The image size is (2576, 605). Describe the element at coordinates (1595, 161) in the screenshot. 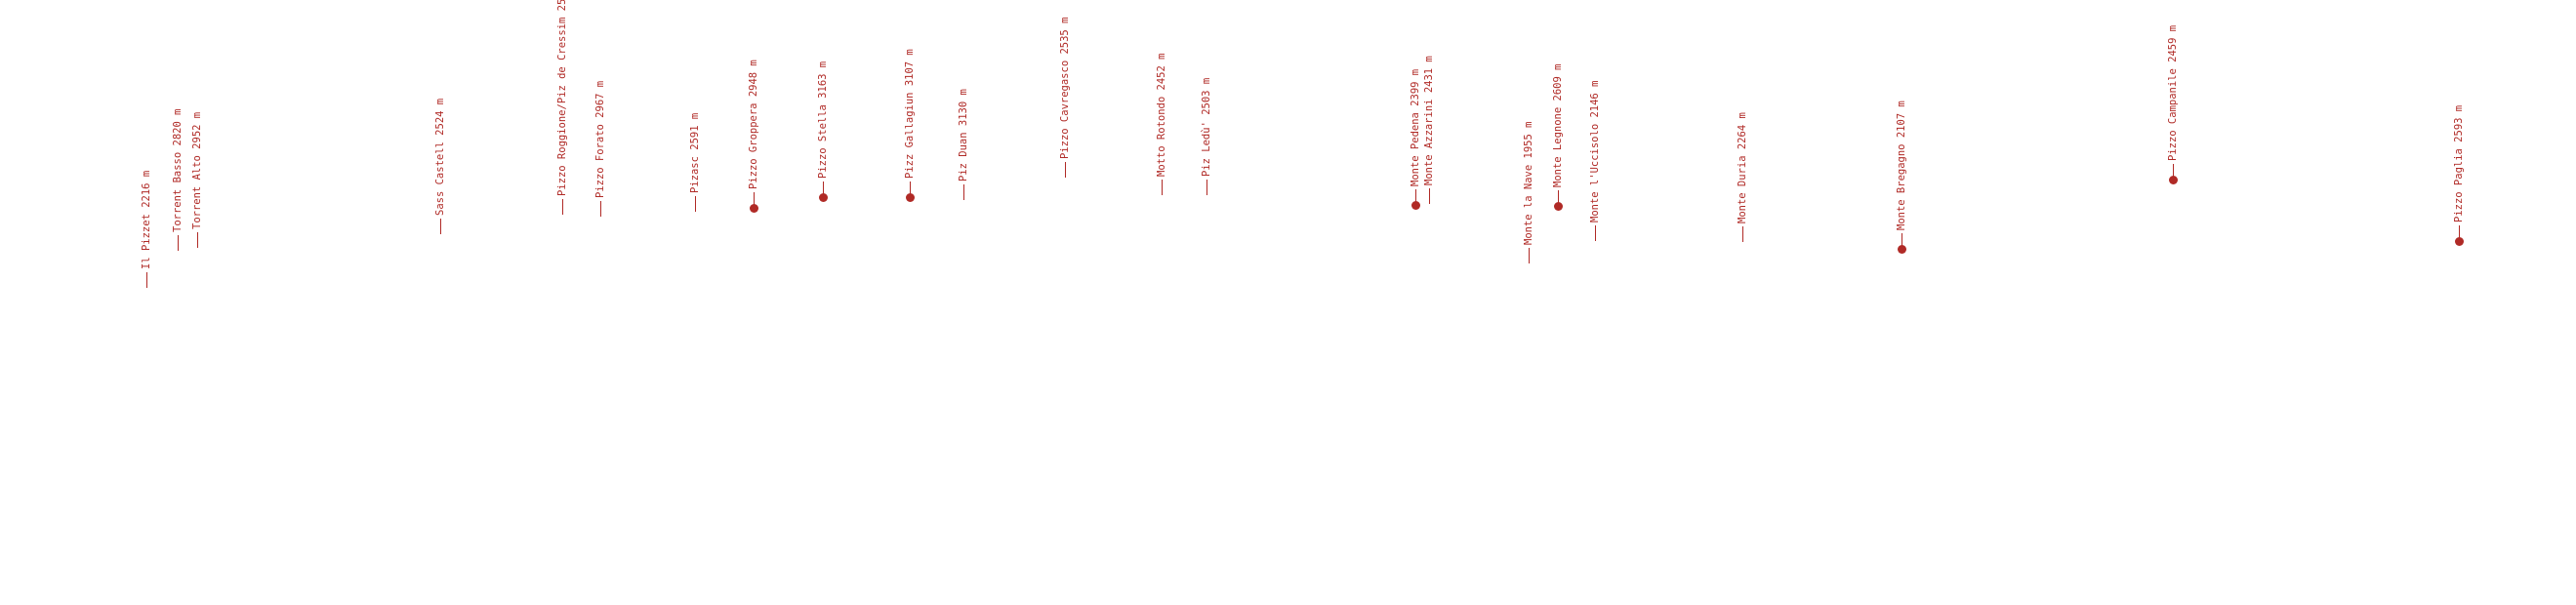

I see `peak-label: Monte l'Uccisolo 2146 m` at that location.